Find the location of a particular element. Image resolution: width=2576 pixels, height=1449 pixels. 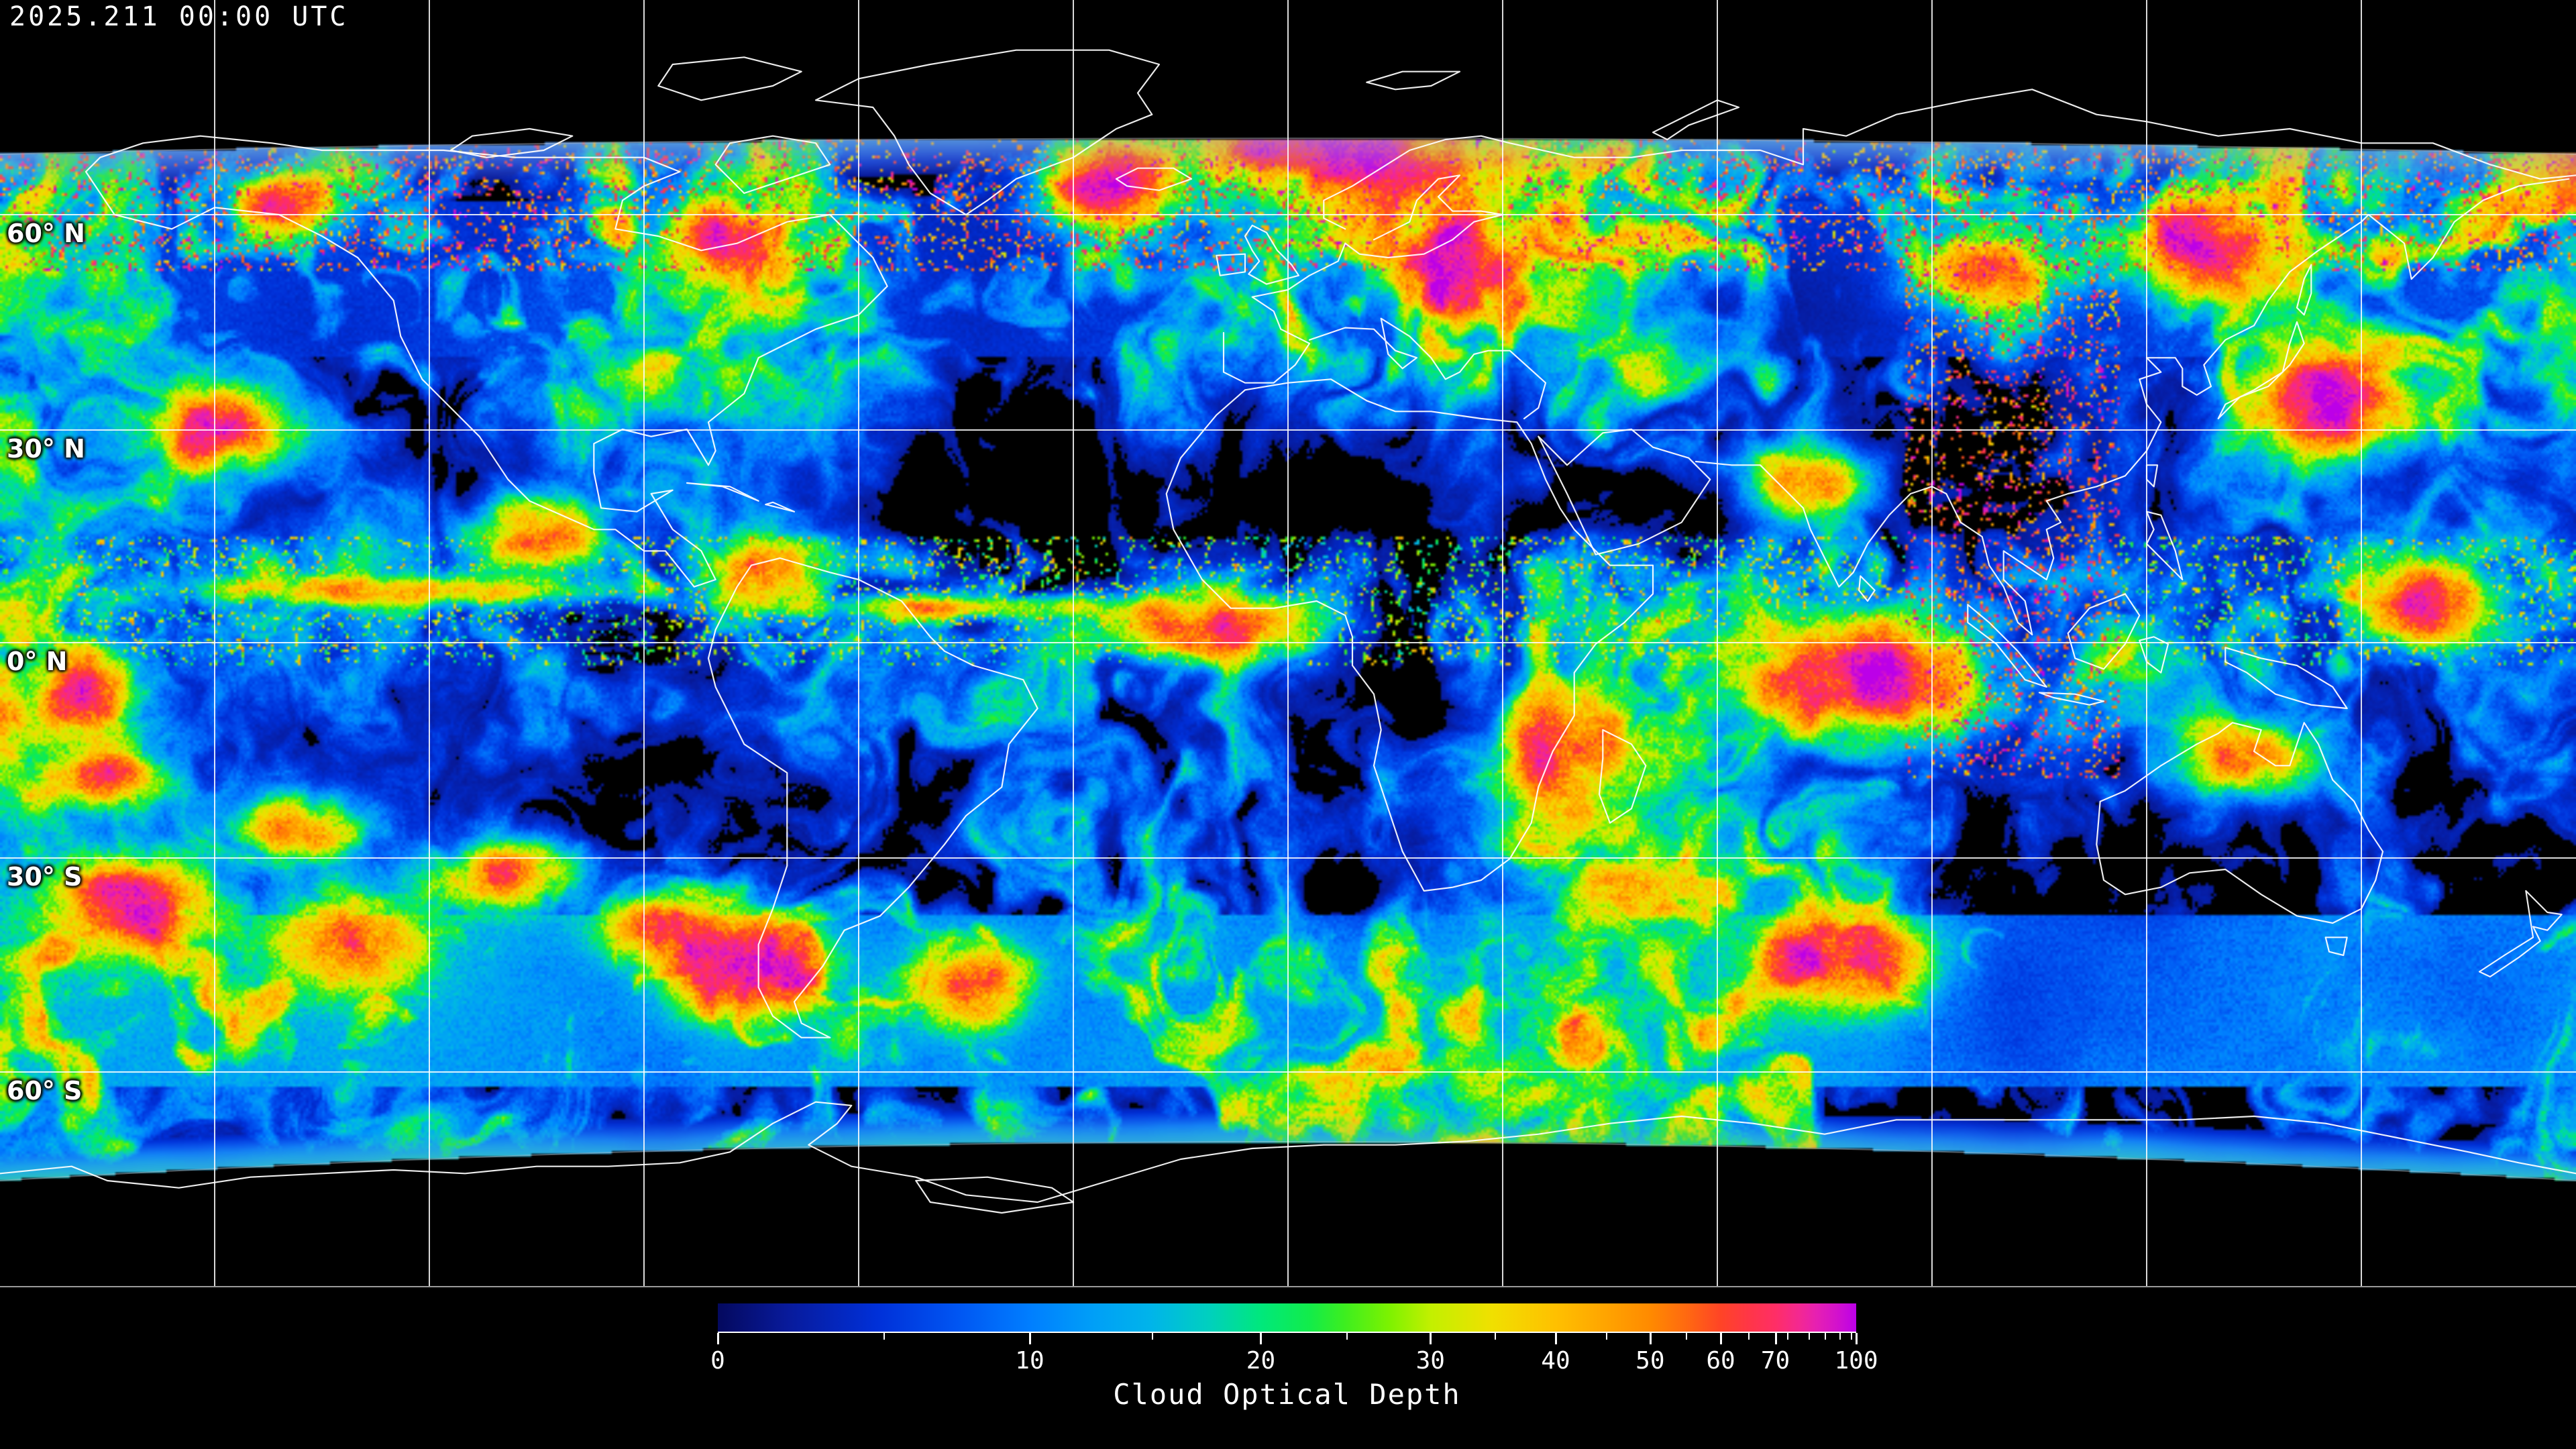

timestamp-label: 2025.211 00:00 UTC is located at coordinates (179, 16).